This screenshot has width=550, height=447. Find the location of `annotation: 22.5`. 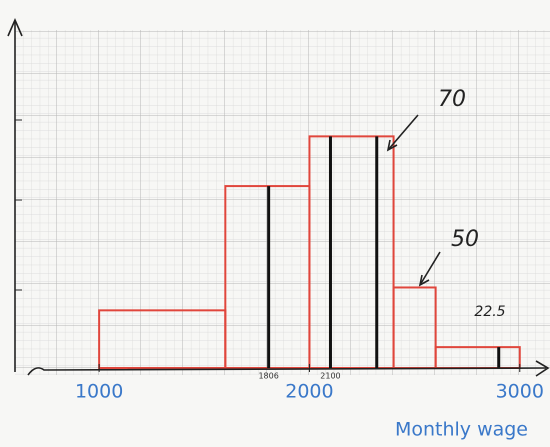

annotation: 22.5 is located at coordinates (489, 312).